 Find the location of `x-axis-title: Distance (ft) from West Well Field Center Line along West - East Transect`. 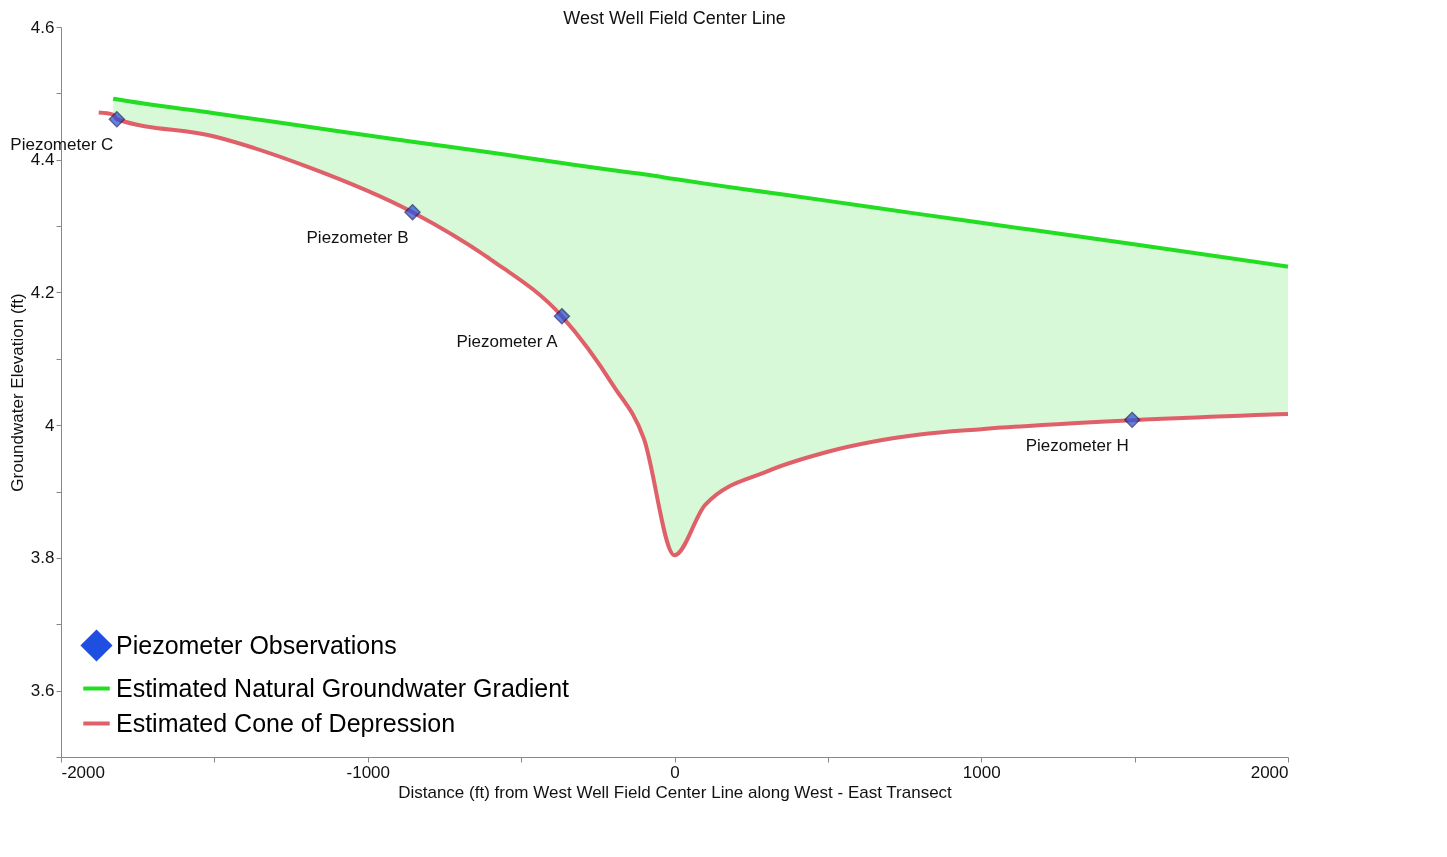

x-axis-title: Distance (ft) from West Well Field Center Line along West - East Transect is located at coordinates (675, 792).